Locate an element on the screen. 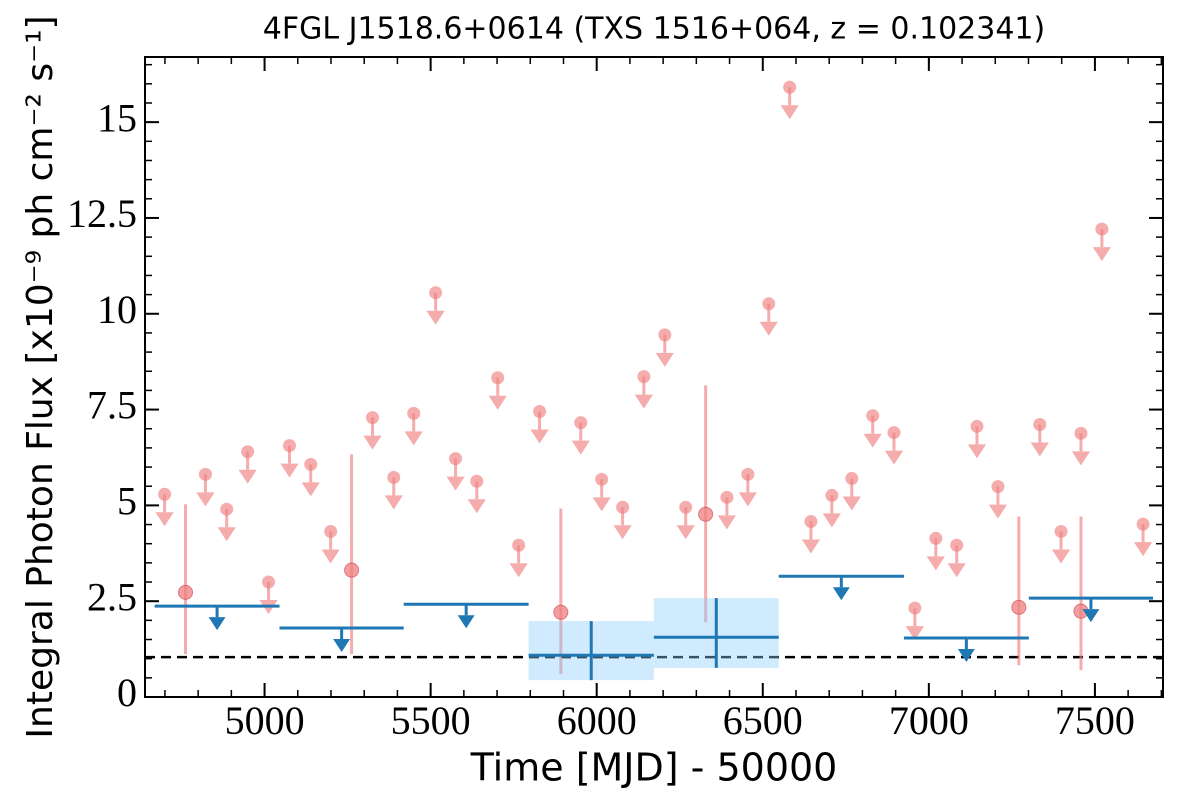 The height and width of the screenshot is (800, 1200). x-tick-label: 5000 is located at coordinates (265, 720).